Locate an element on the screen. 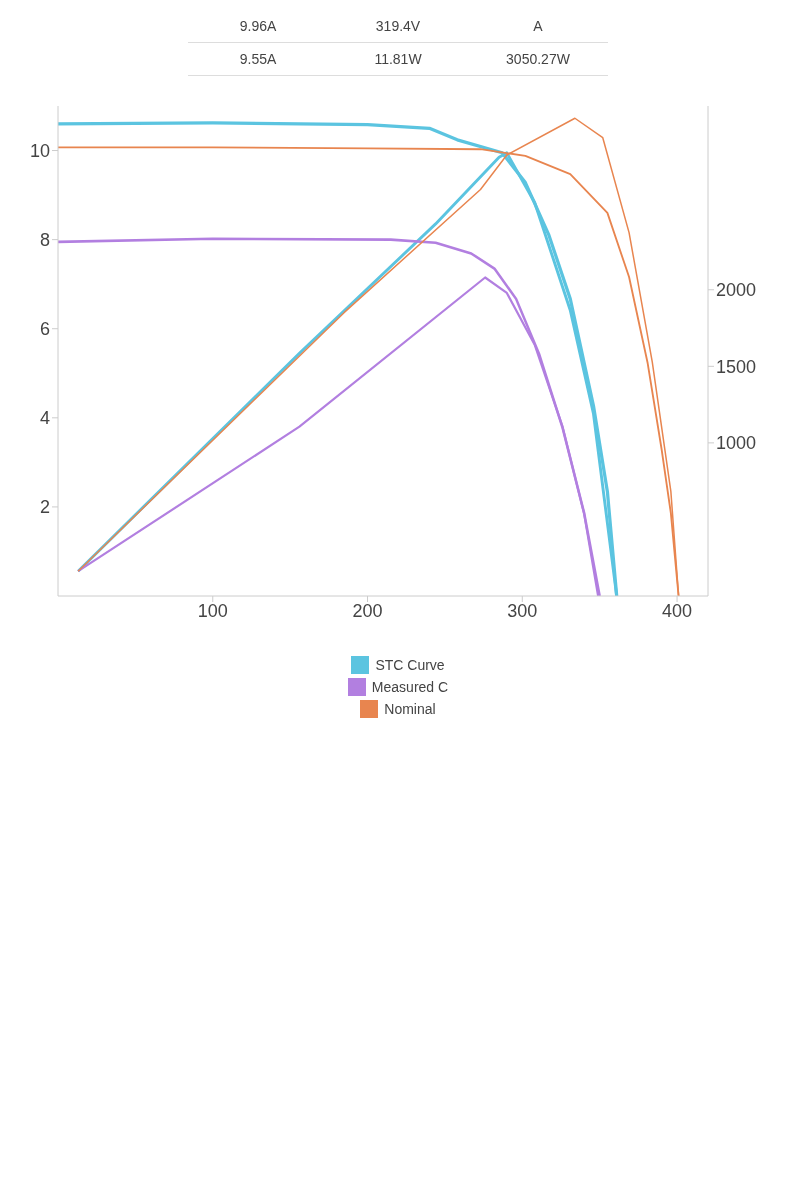  legend-label: Nominal is located at coordinates (410, 709).